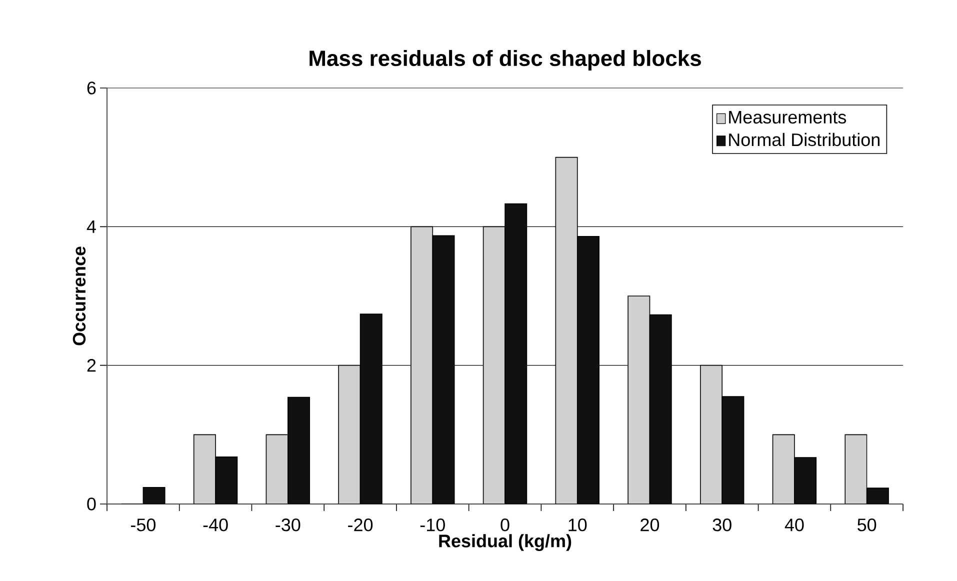 This screenshot has width=957, height=581. Describe the element at coordinates (505, 525) in the screenshot. I see `x-tick-label: 0` at that location.